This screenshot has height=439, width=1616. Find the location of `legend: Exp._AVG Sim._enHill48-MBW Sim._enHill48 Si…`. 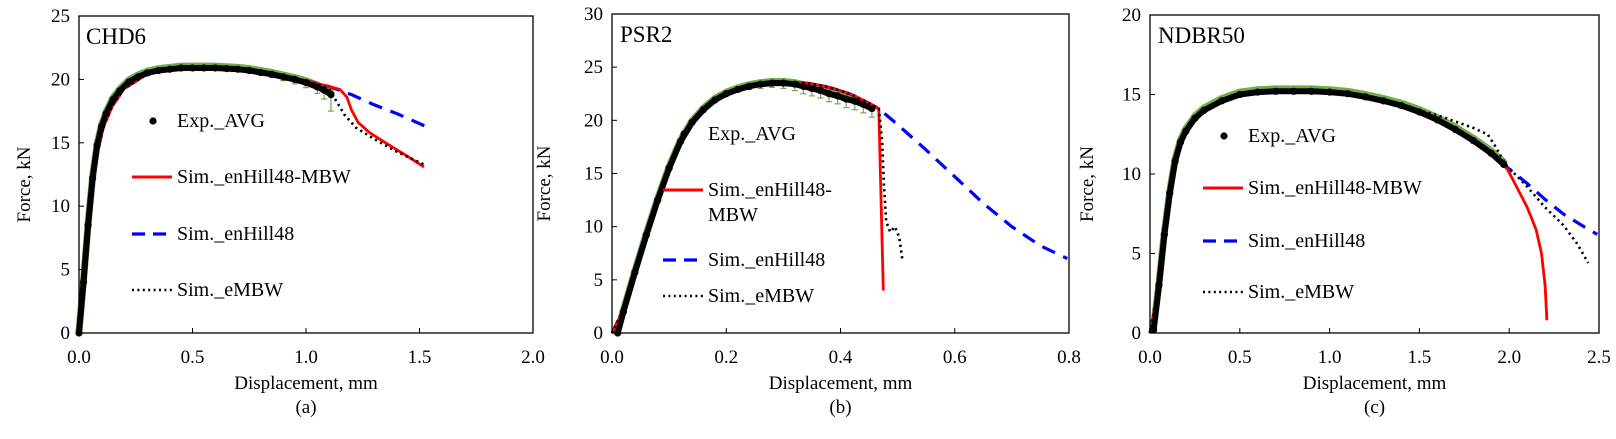

legend: Exp._AVG Sim._enHill48-MBW Sim._enHill48 Si… is located at coordinates (747, 215).